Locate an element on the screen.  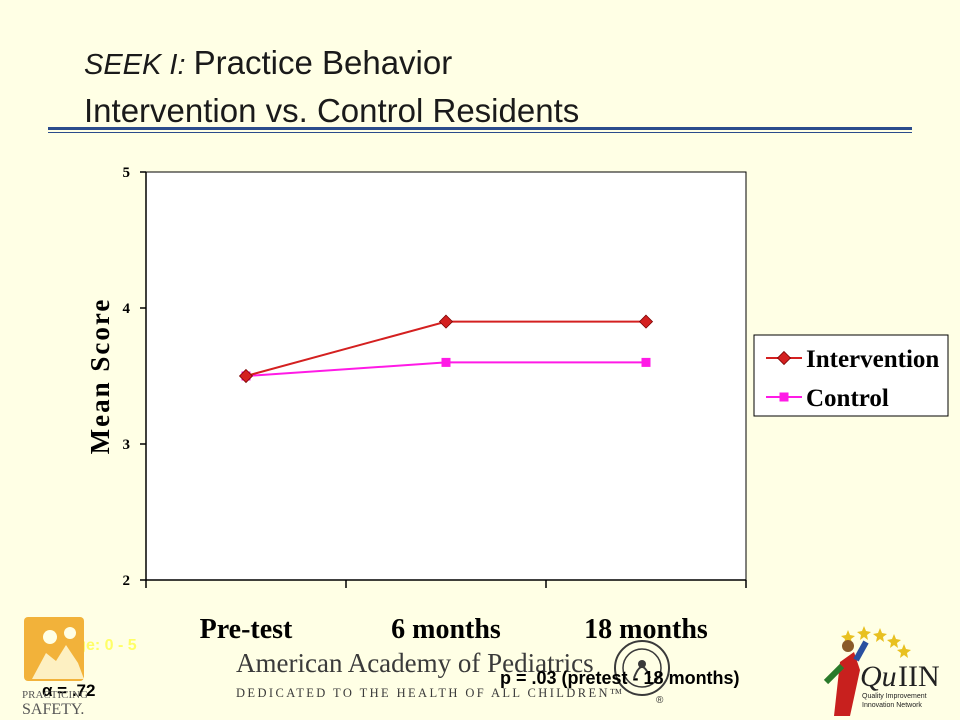
y-axis-label: Mean Score is located at coordinates (100, 376).